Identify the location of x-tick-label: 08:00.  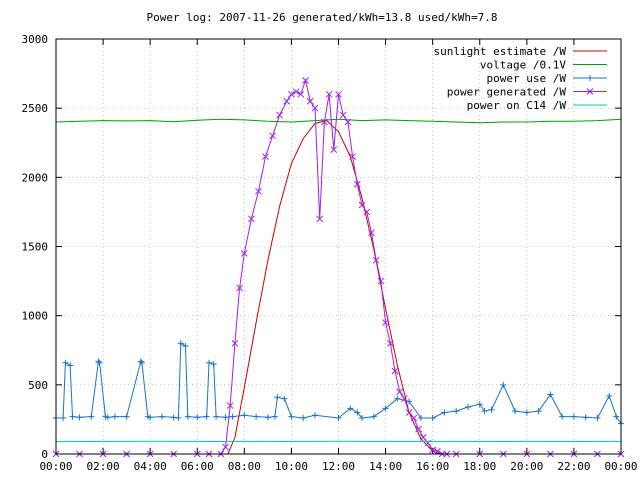
(244, 466).